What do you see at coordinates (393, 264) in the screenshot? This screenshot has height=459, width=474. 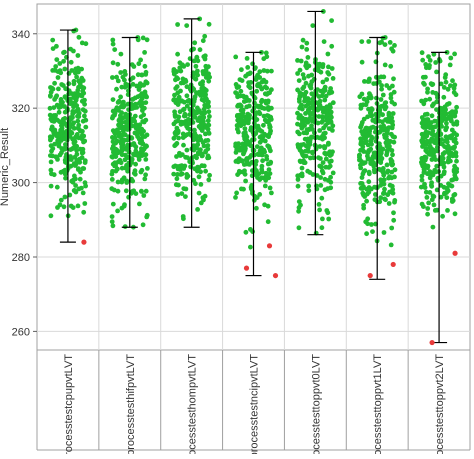 I see `outlier-point` at bounding box center [393, 264].